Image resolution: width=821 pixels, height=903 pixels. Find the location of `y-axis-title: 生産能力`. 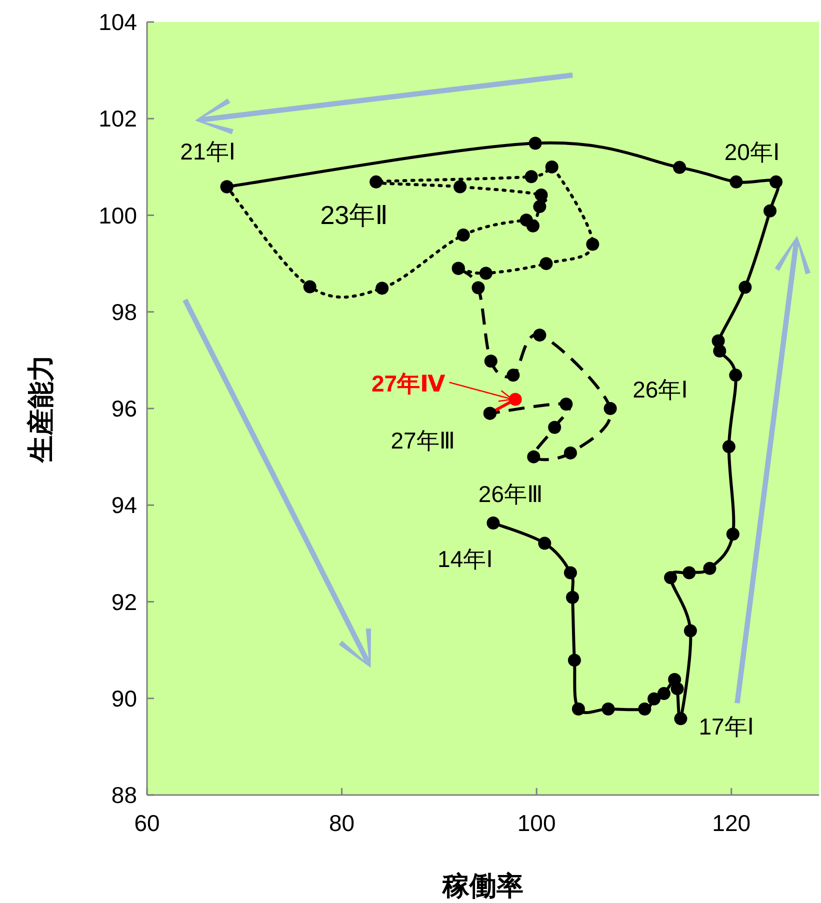

y-axis-title: 生産能力 is located at coordinates (41, 409).